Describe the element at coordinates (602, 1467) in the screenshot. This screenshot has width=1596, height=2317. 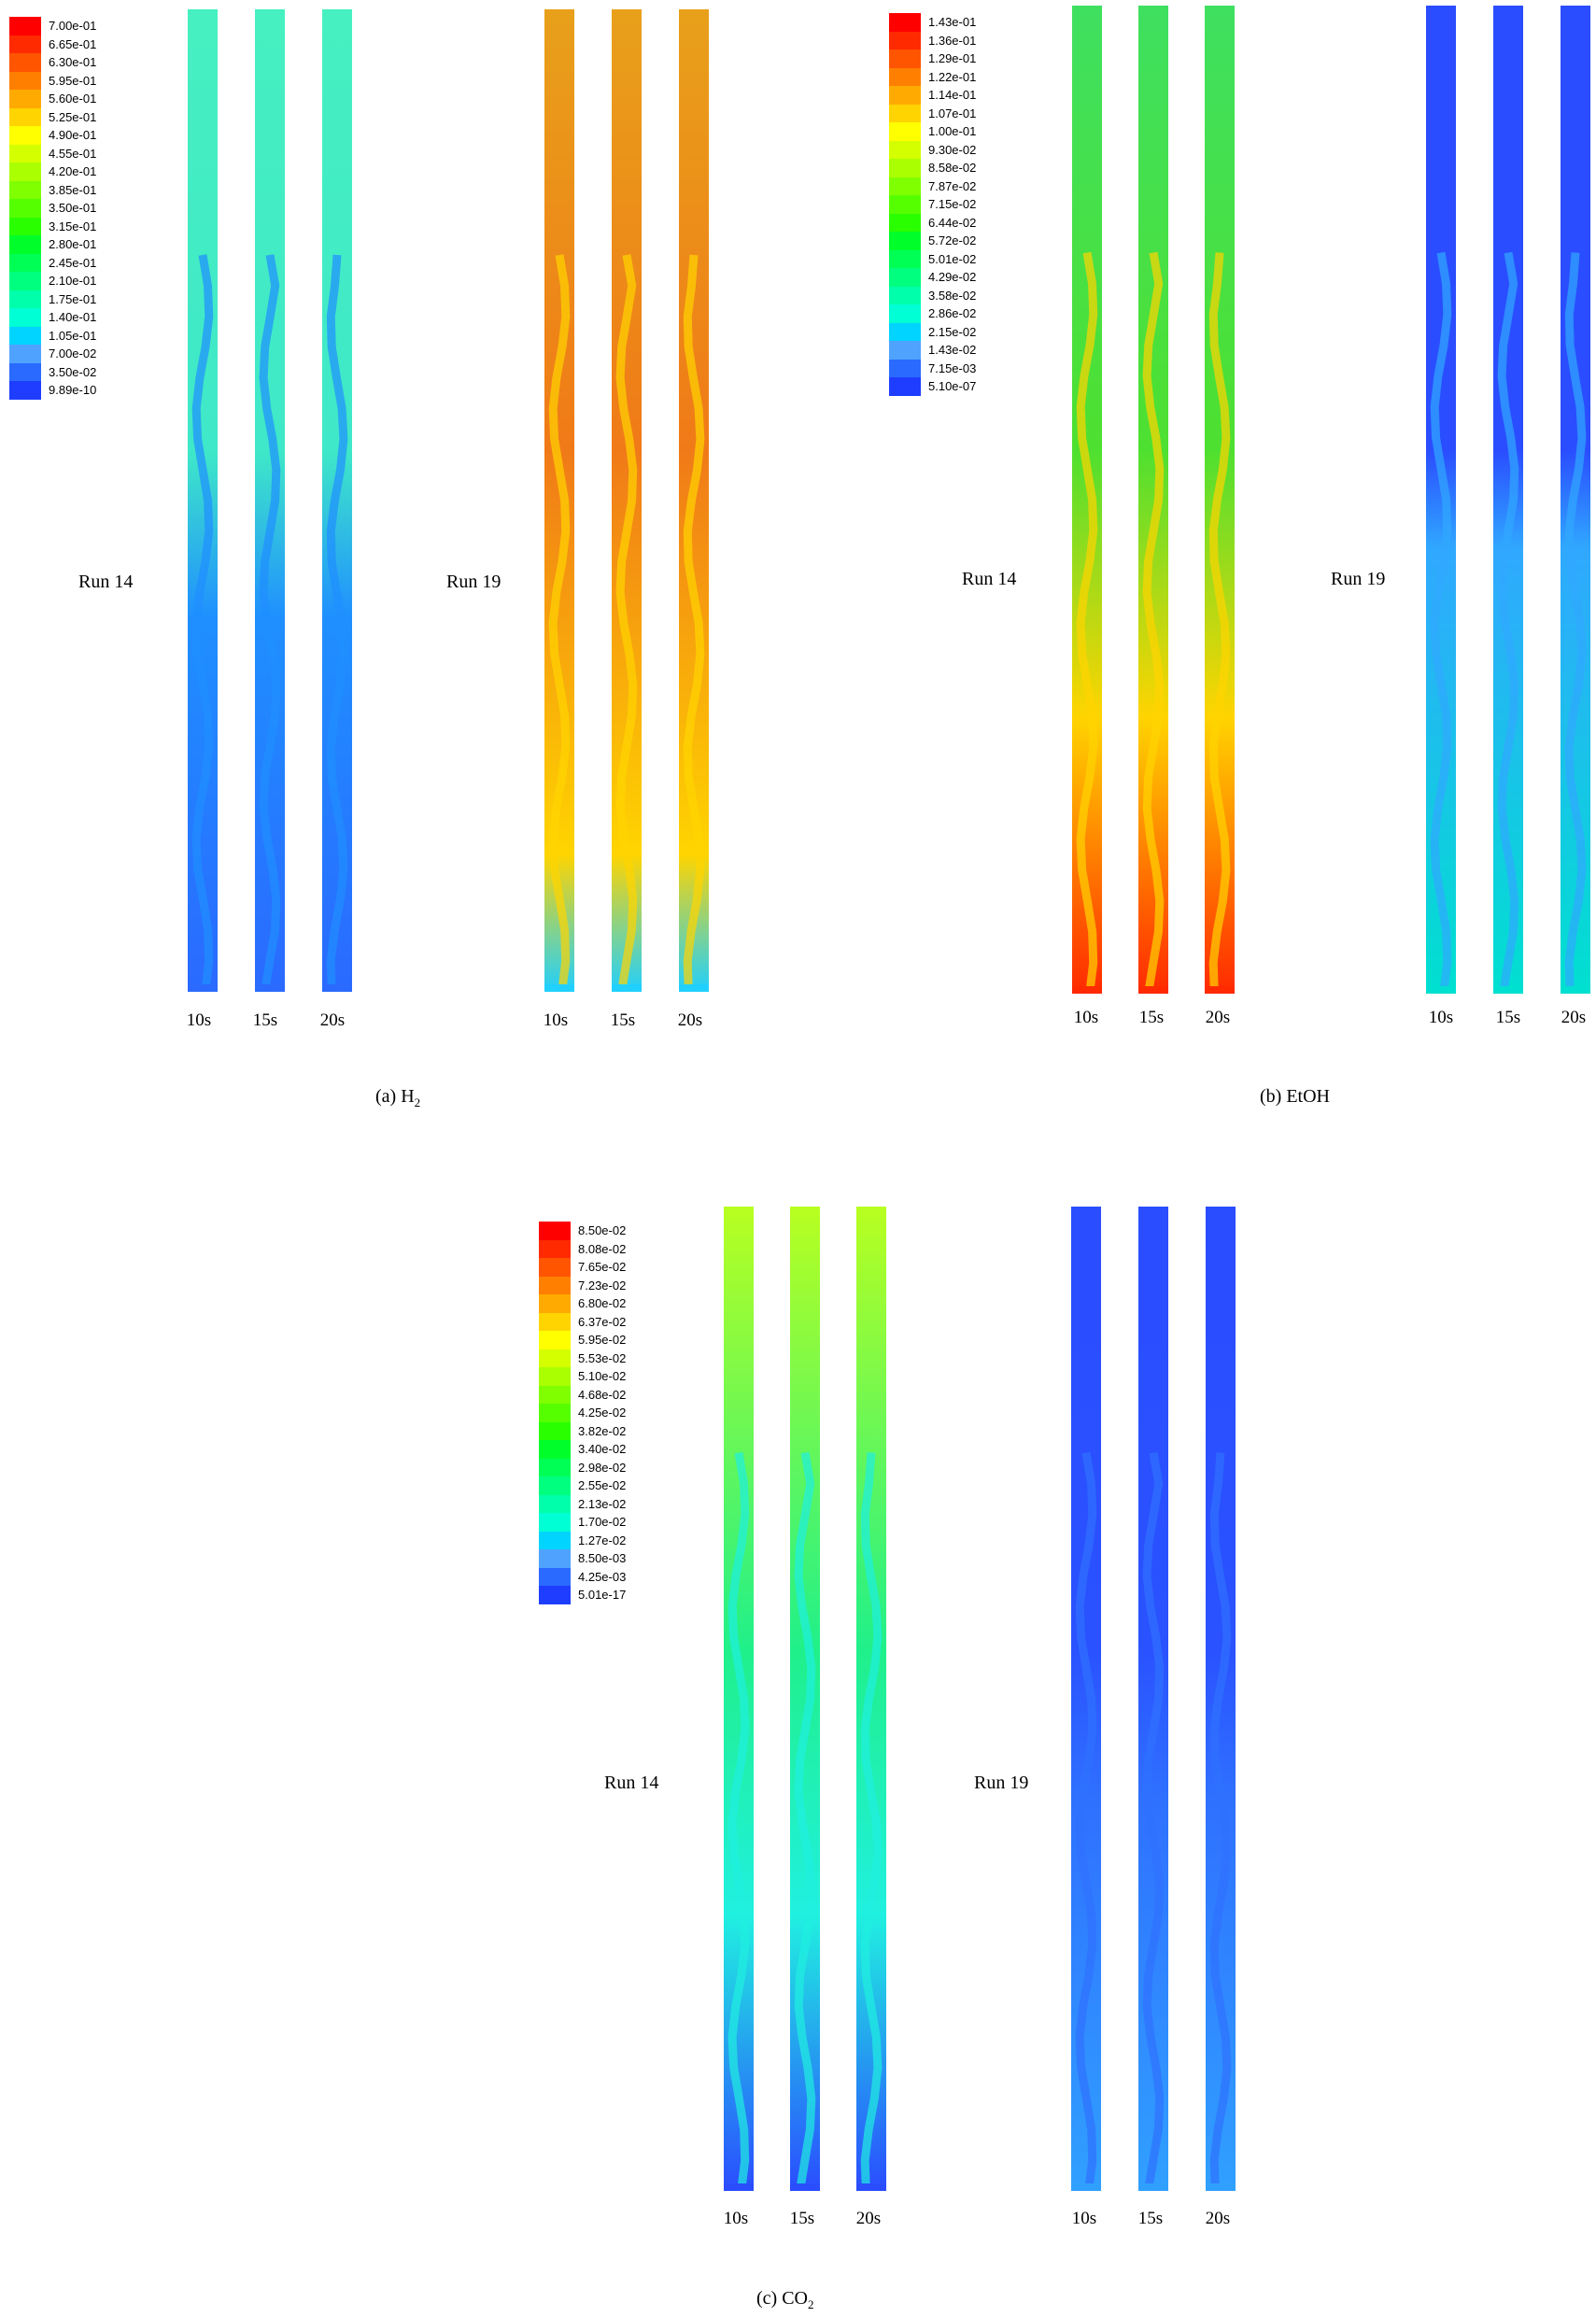
I see `legend-value: 2.98e-02` at that location.